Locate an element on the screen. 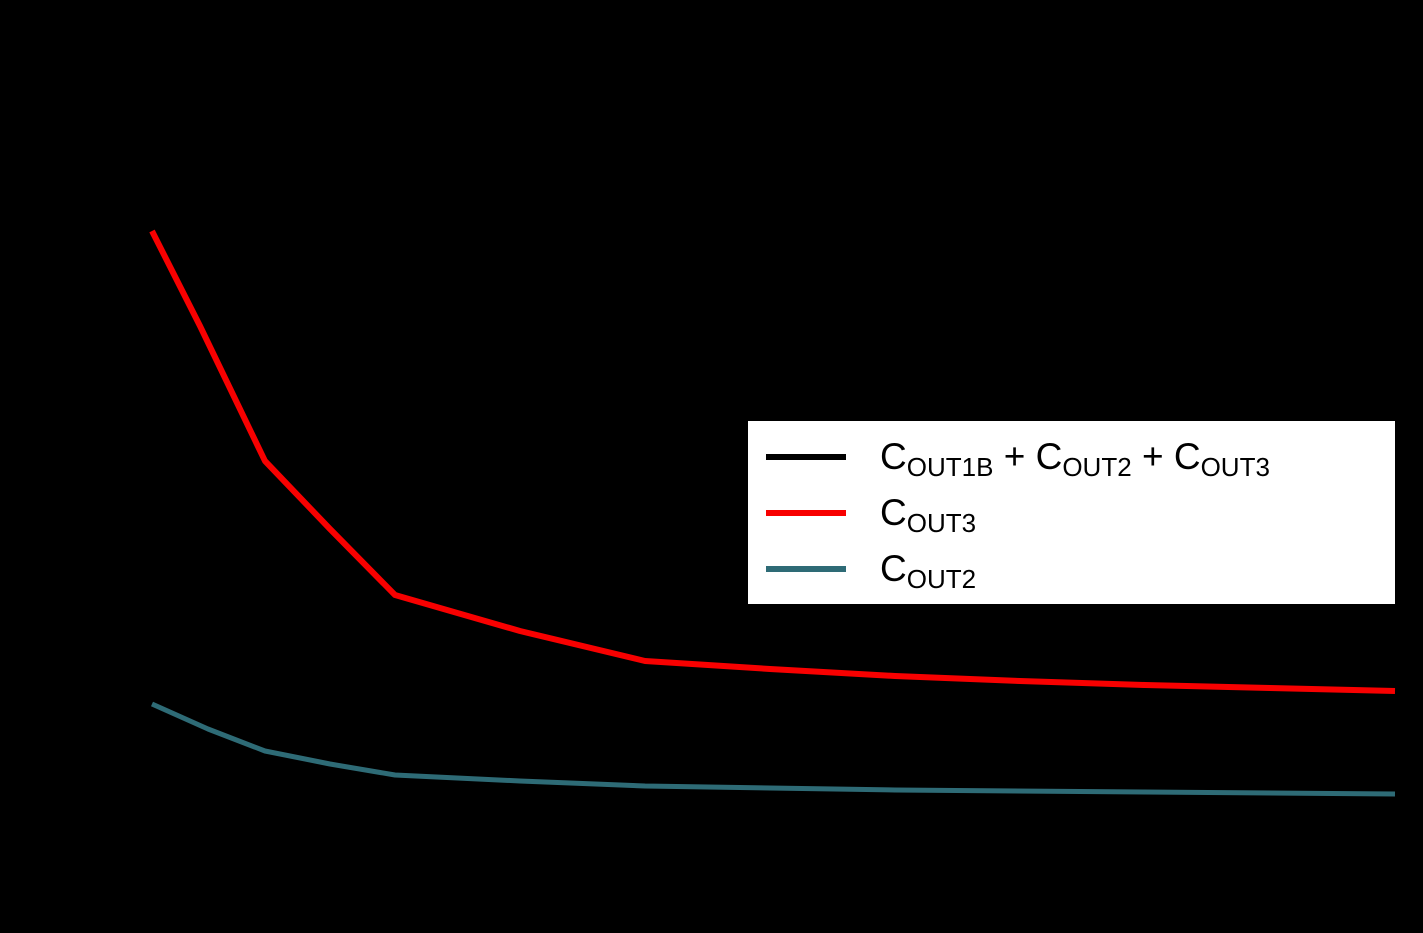  legend-label-sum: COUT1B + COUT2 + COUT3 is located at coordinates (1075, 459).